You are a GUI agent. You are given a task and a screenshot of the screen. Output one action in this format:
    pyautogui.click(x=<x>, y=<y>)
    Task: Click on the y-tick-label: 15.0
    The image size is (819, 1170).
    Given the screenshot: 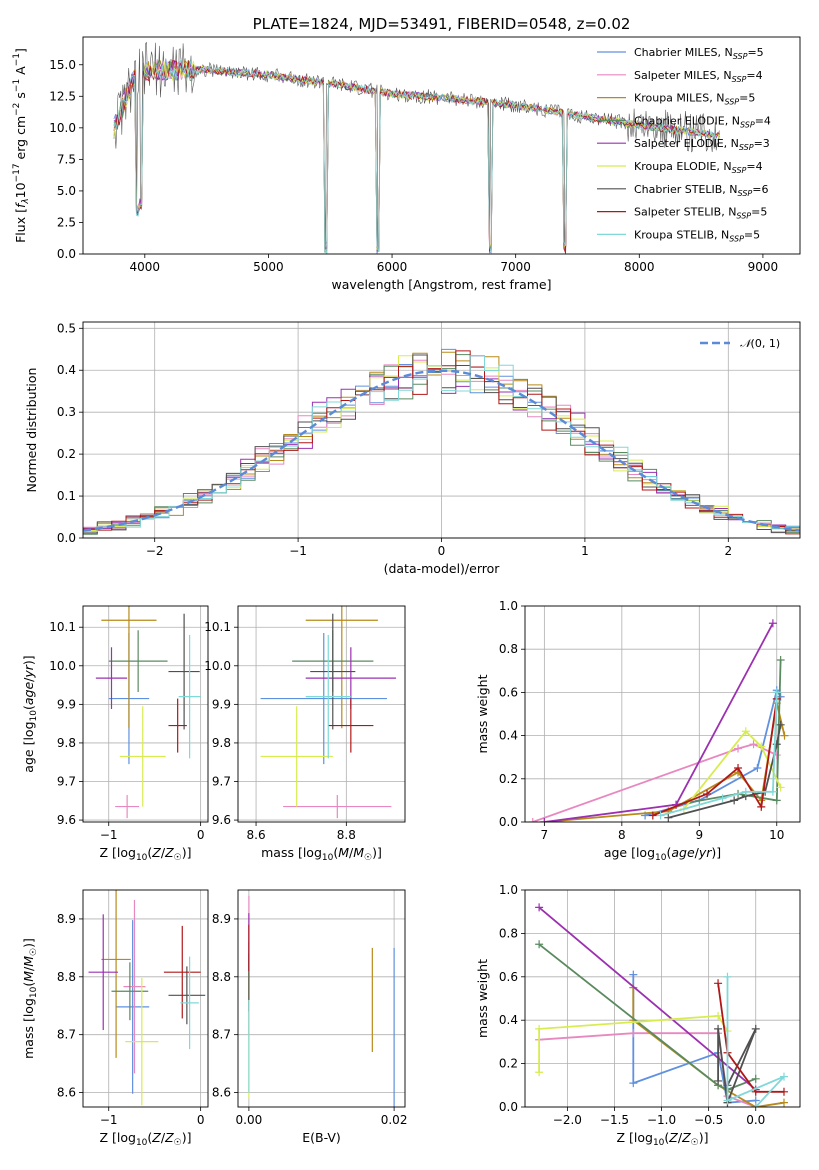 What is the action you would take?
    pyautogui.click(x=62, y=65)
    